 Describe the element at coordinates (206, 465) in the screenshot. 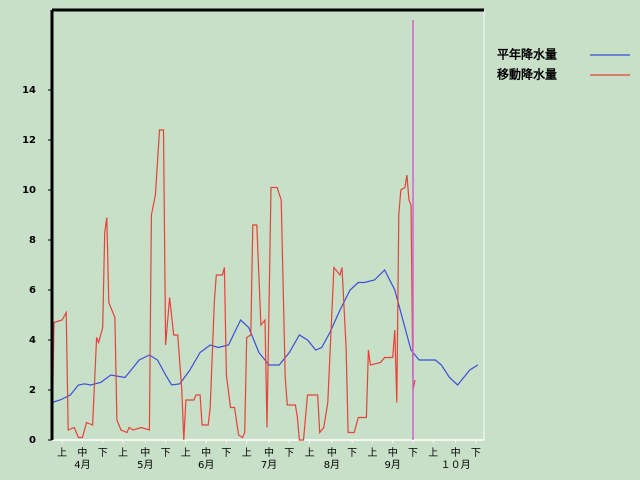

I see `month-label: 6月` at that location.